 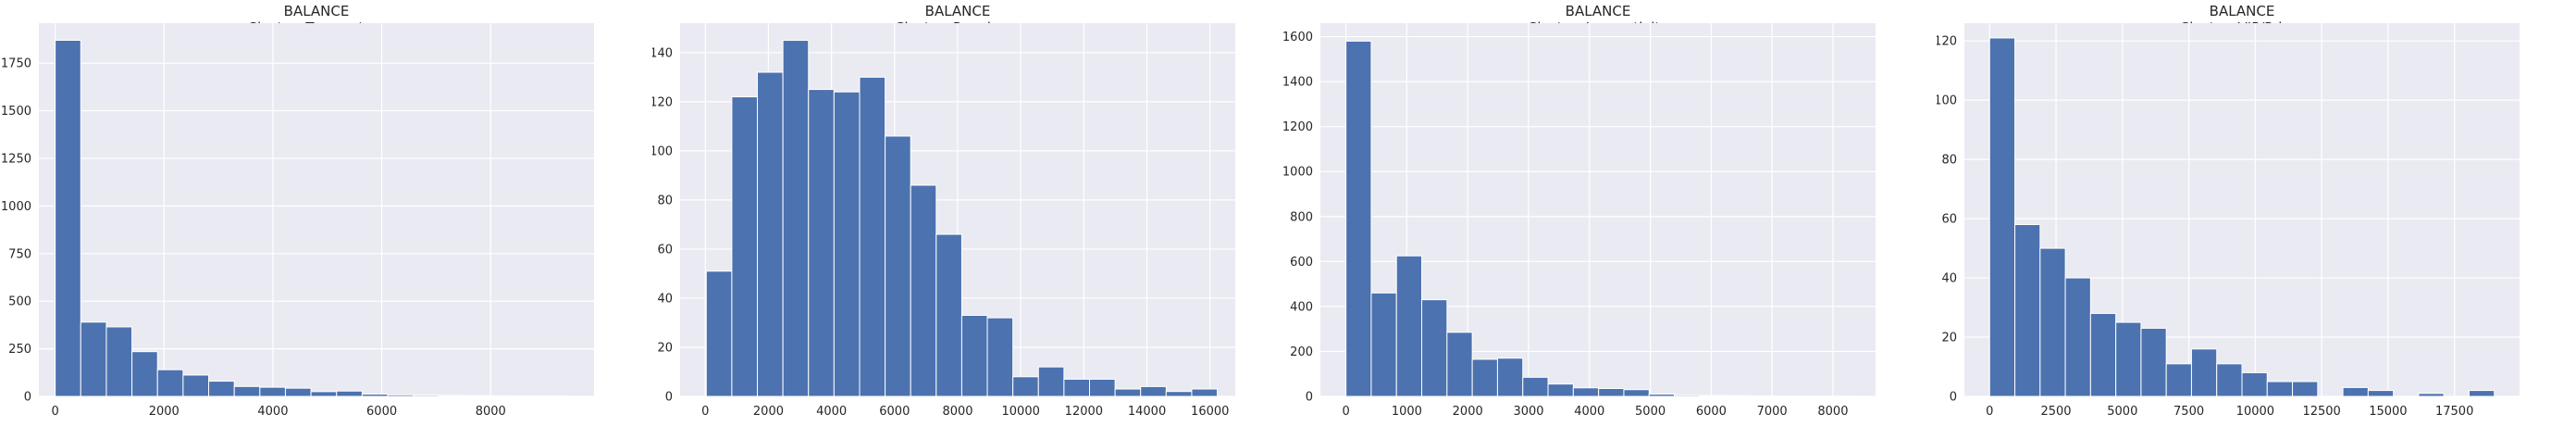 I want to click on y-tick-label: 200, so click(x=1301, y=352).